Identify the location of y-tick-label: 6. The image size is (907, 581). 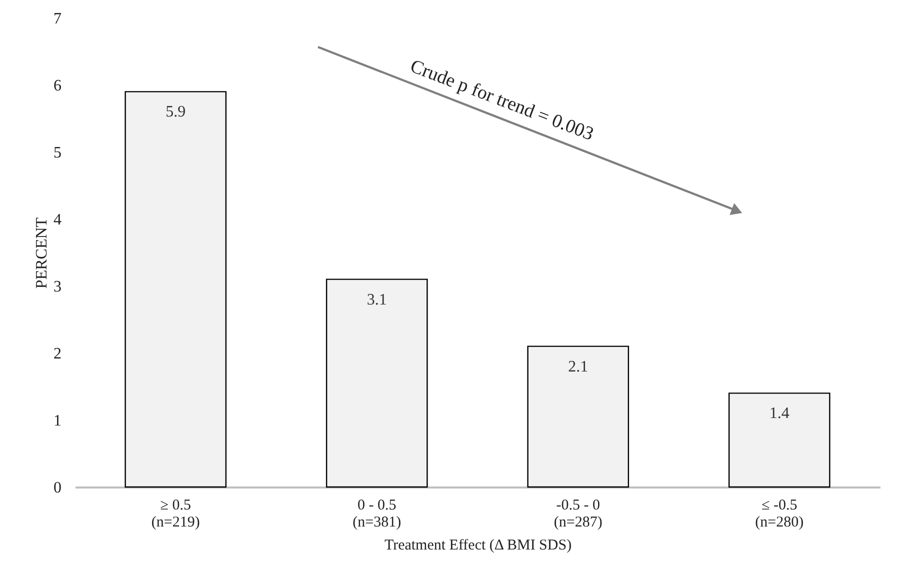
(58, 86).